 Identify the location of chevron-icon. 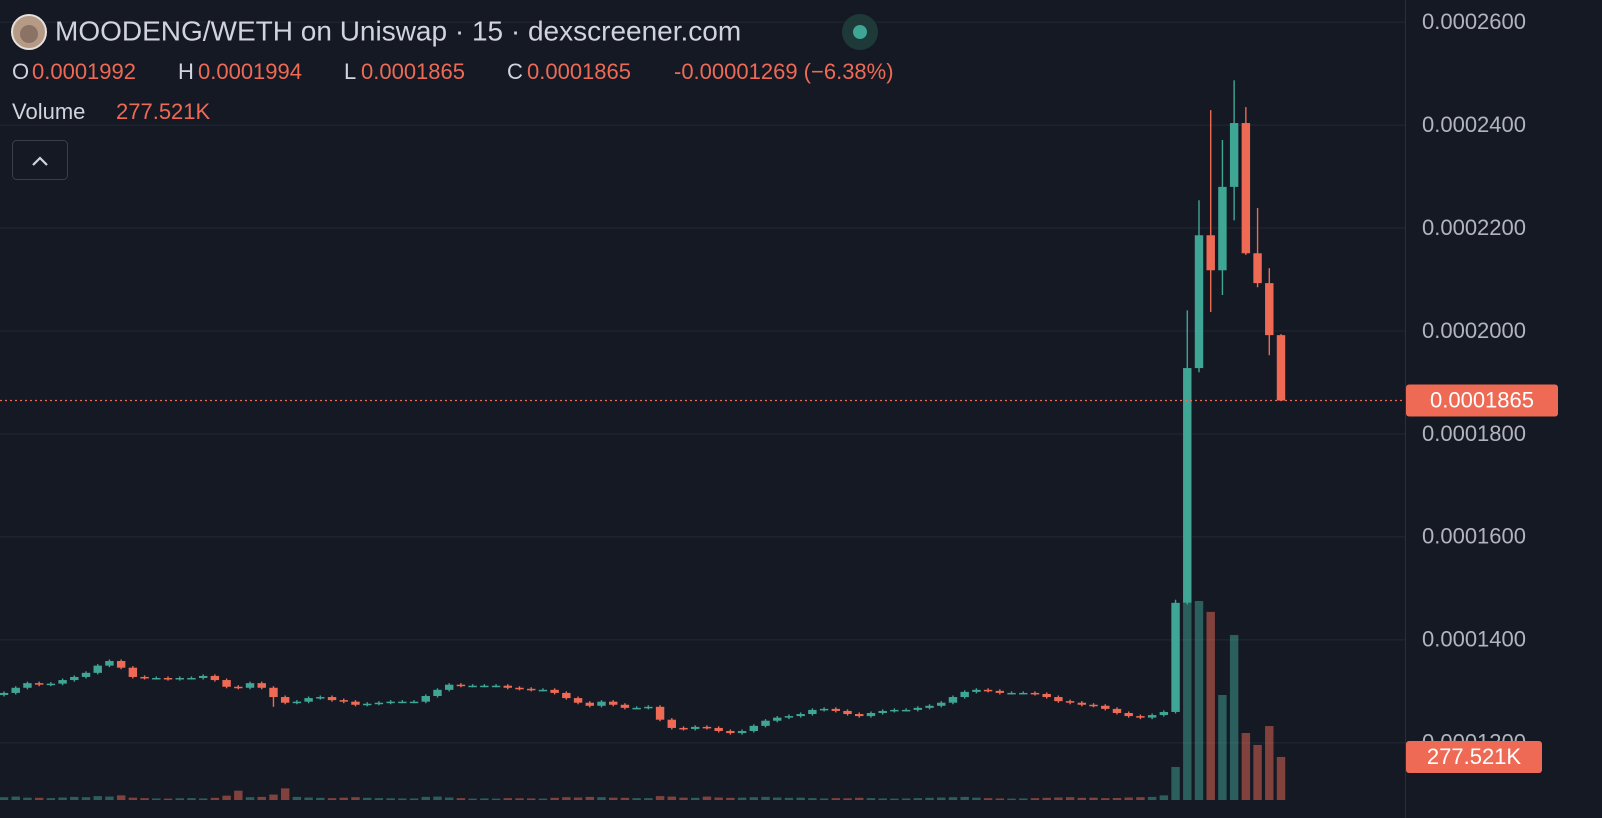
(40, 161).